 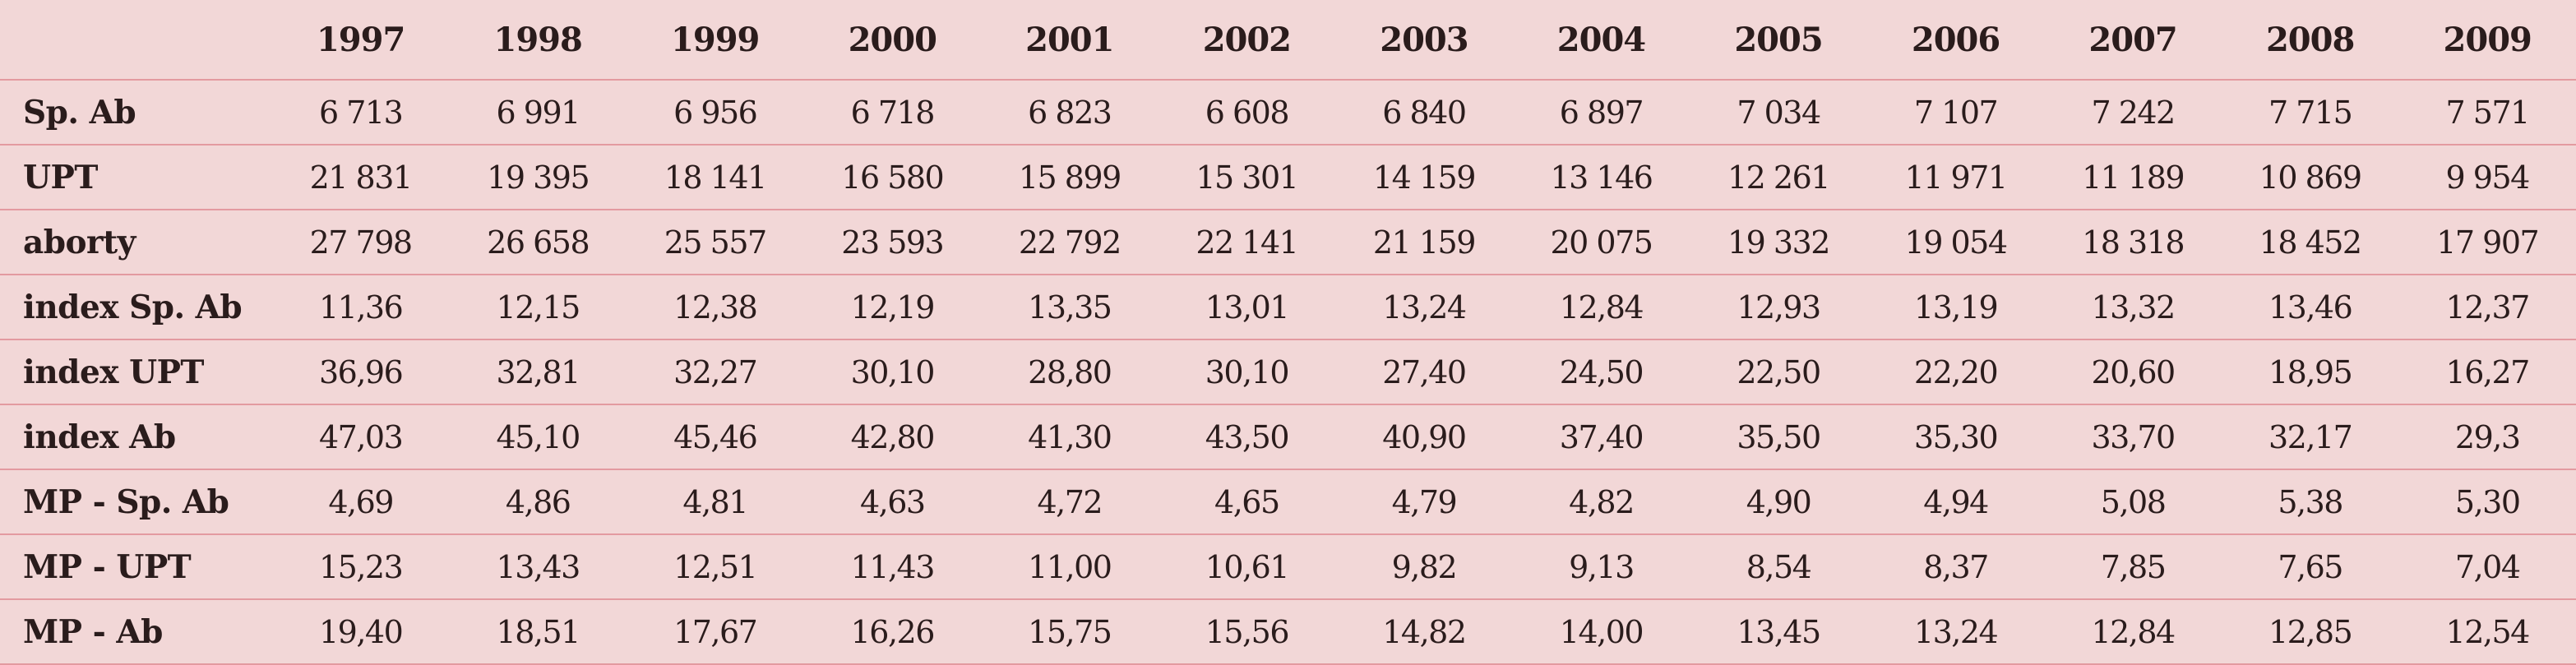 I want to click on table-cell: 12,19, so click(x=892, y=307).